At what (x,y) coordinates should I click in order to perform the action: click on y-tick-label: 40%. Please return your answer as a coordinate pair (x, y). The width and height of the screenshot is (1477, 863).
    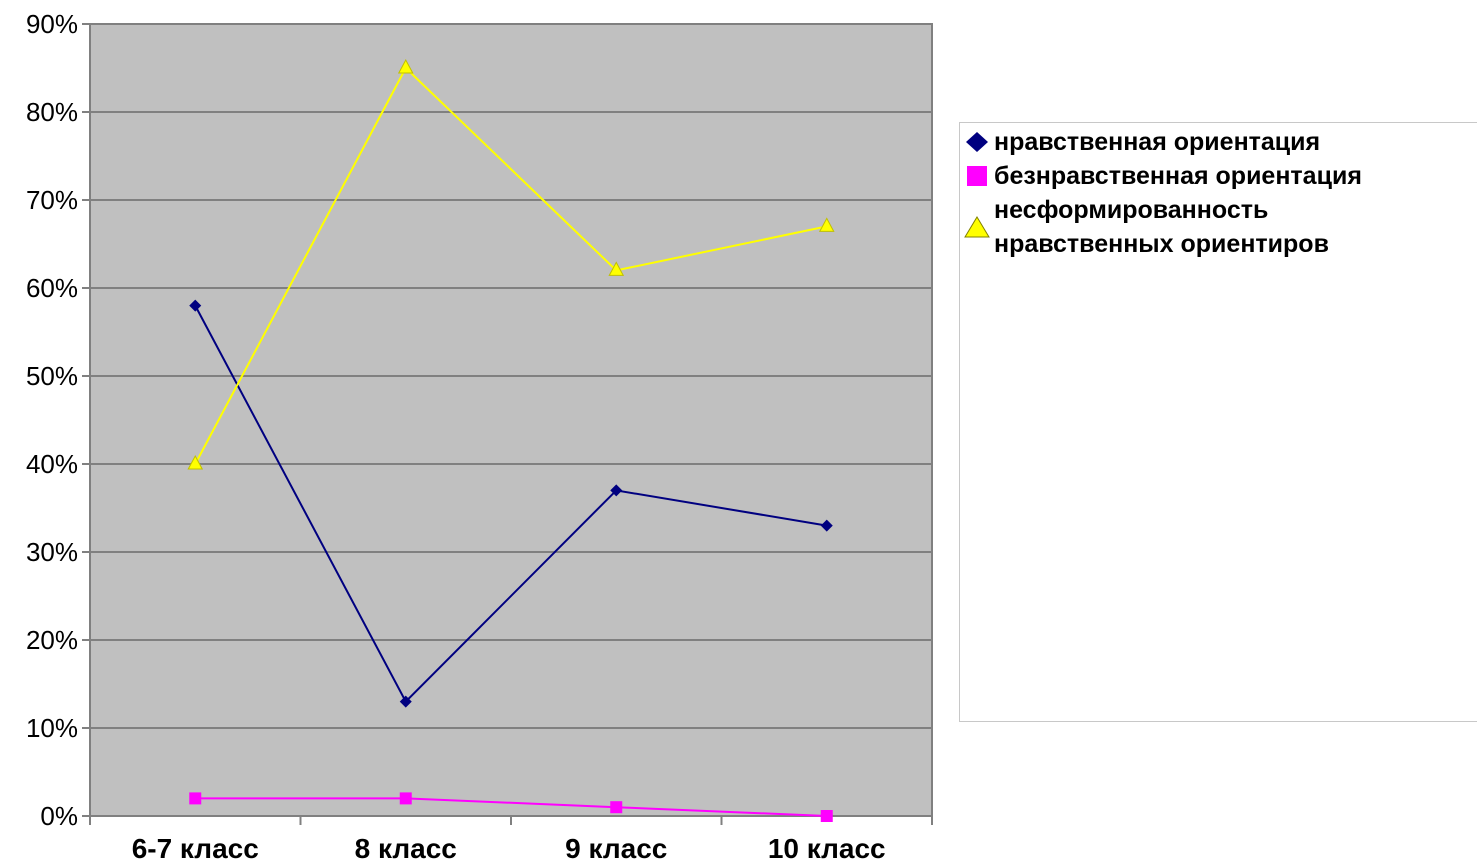
    Looking at the image, I should click on (52, 464).